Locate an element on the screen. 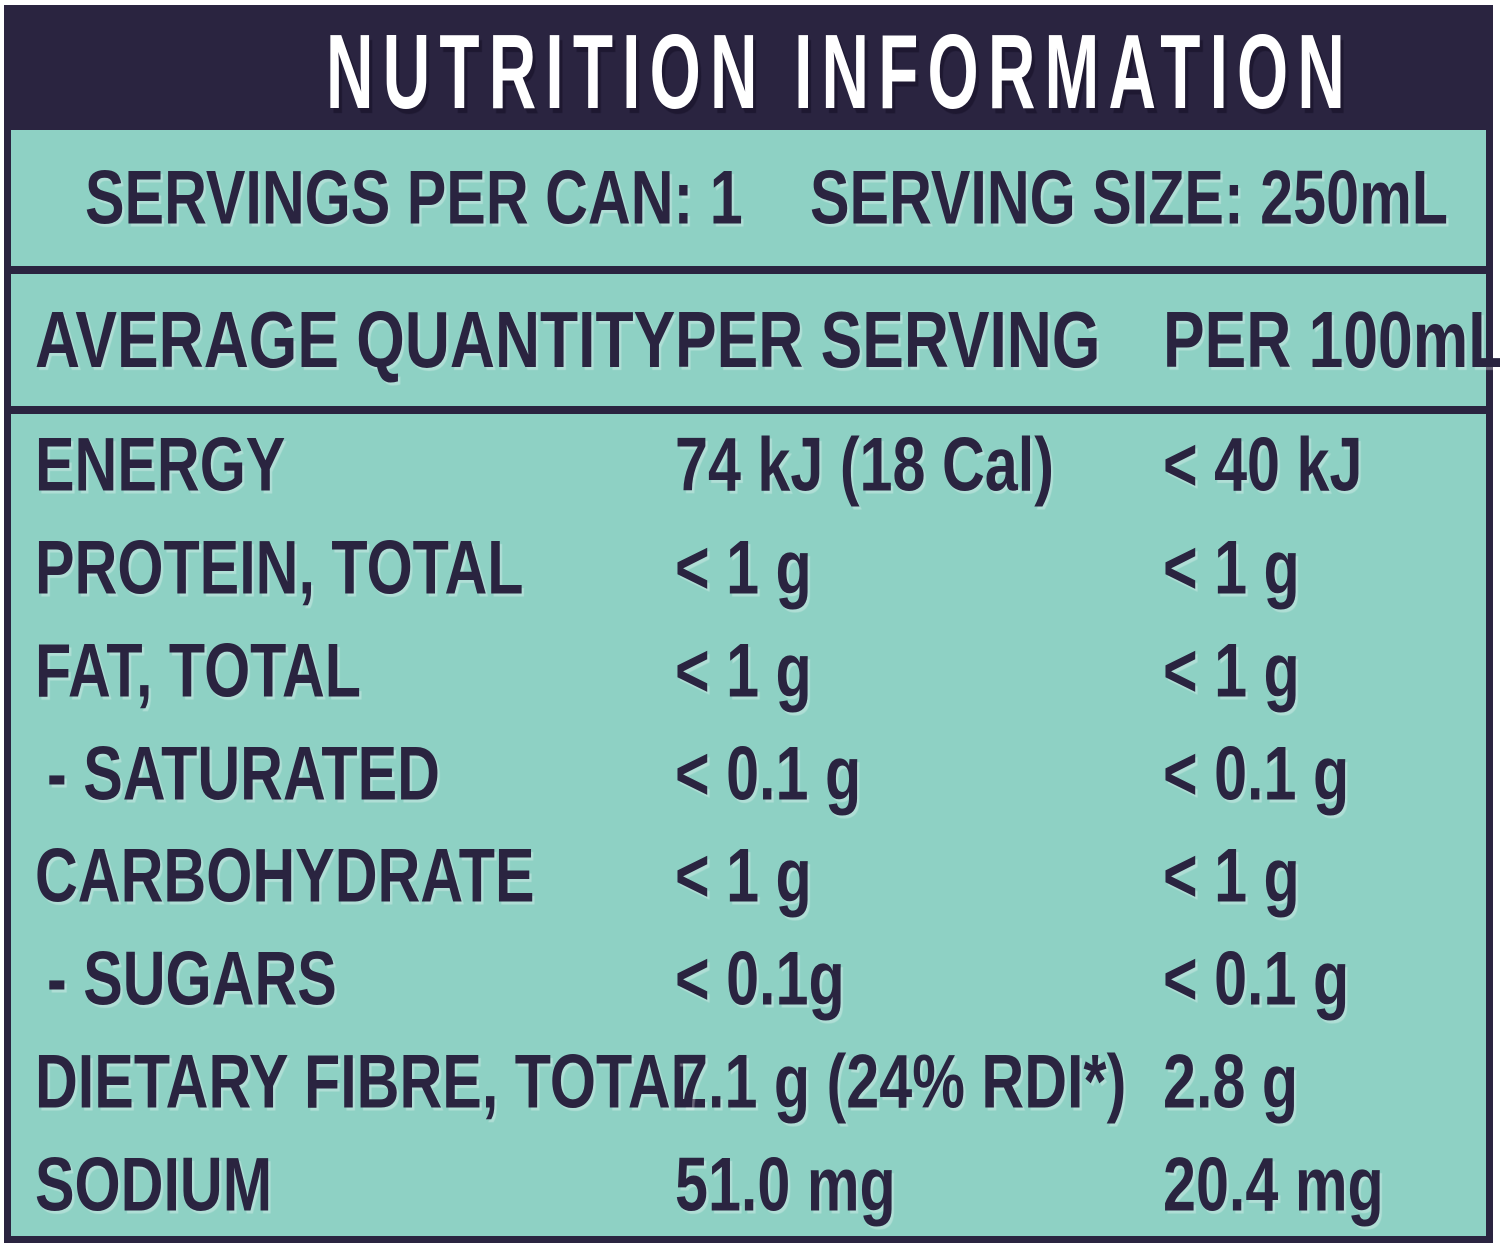 The image size is (1500, 1249). value-per-serving: < 0.1 g is located at coordinates (768, 774).